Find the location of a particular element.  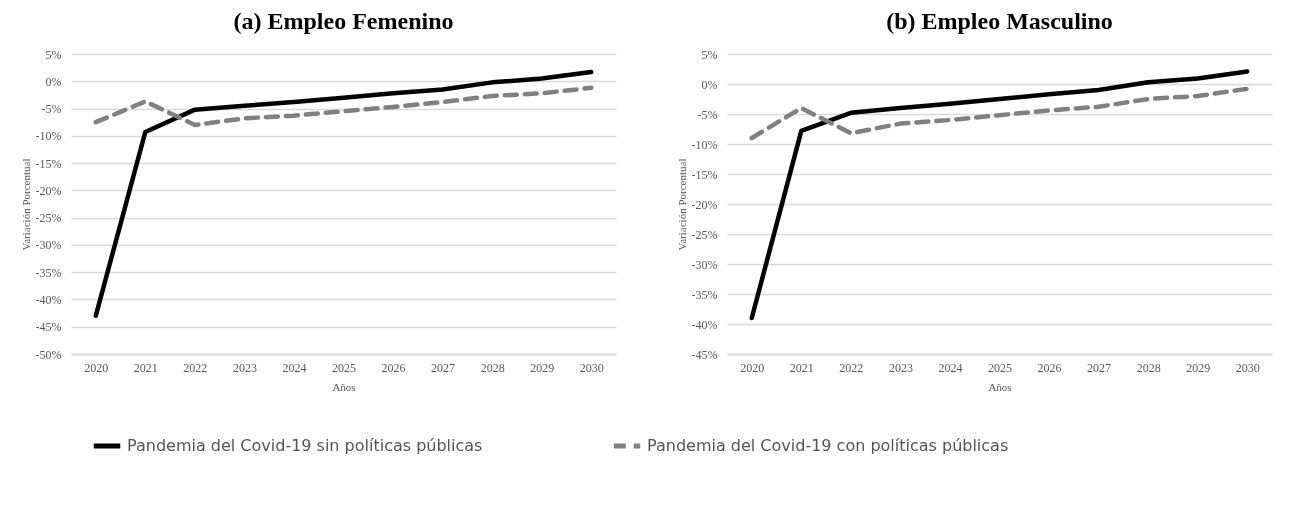

legend-label: Pandemia del Covid-19 con políticas públicas is located at coordinates (828, 445).